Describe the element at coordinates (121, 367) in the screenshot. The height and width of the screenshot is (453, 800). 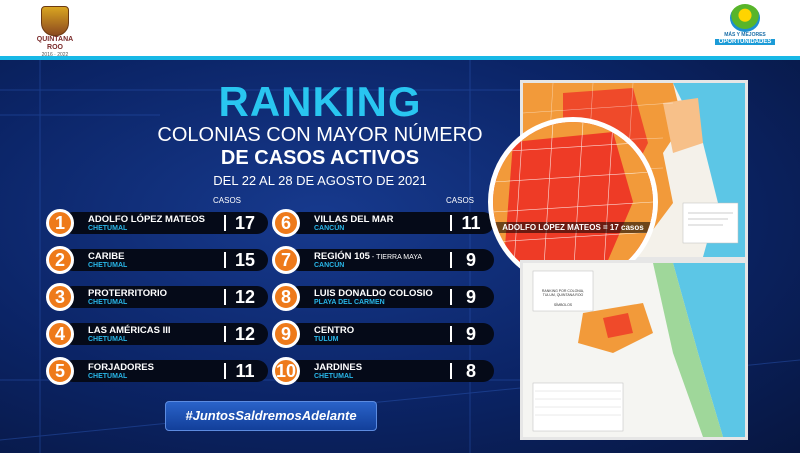
I see `colonia-name: FORJADORES` at that location.